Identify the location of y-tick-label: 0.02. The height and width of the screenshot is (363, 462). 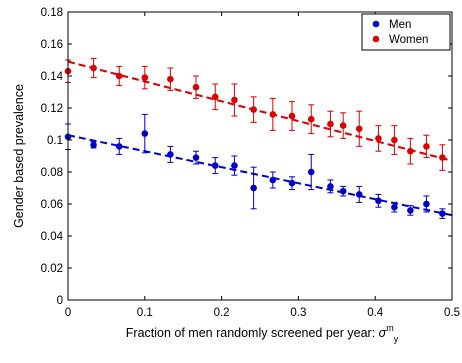
(52, 269).